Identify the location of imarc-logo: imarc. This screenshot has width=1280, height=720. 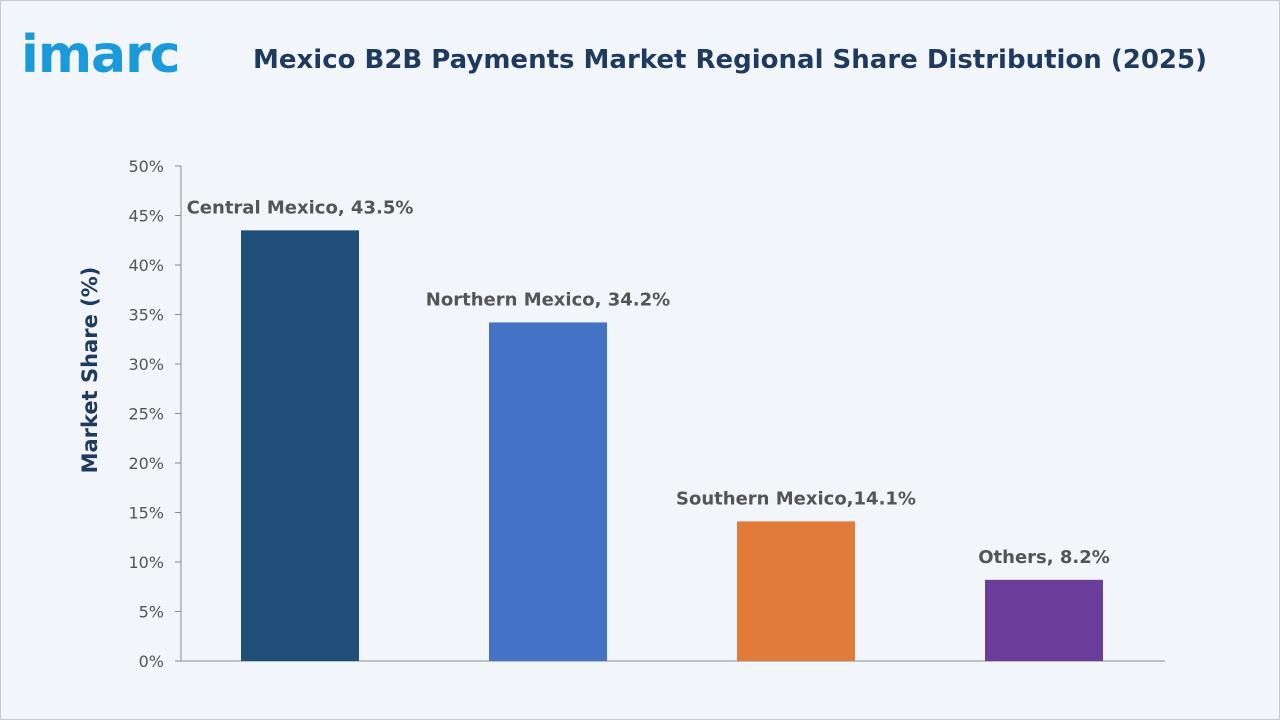
(101, 55).